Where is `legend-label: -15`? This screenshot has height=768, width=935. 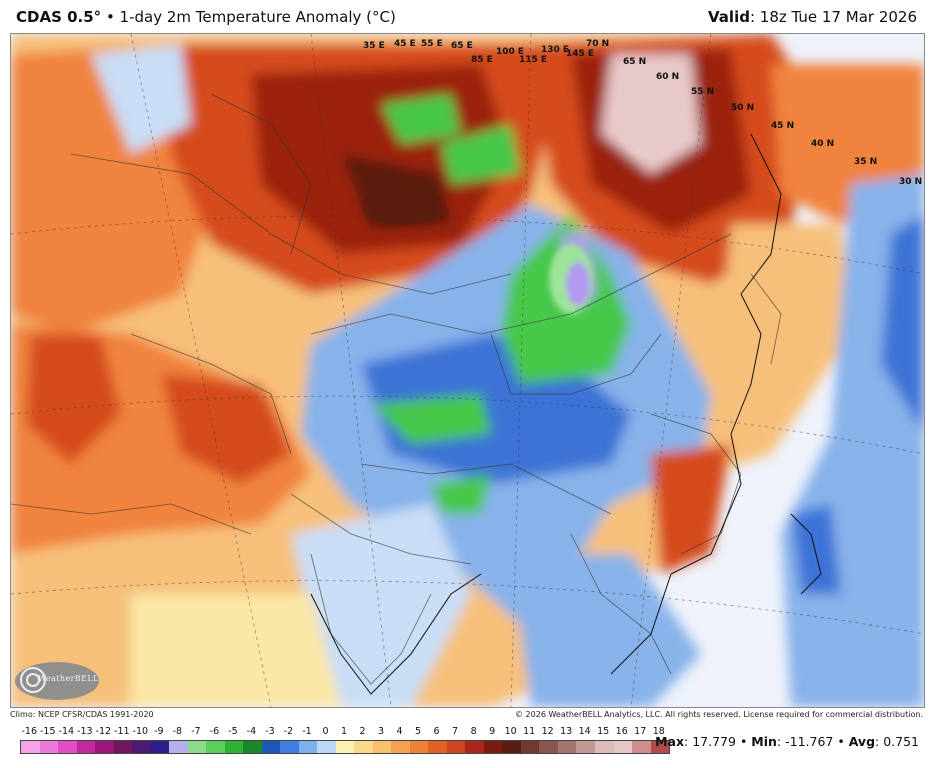 legend-label: -15 is located at coordinates (48, 731).